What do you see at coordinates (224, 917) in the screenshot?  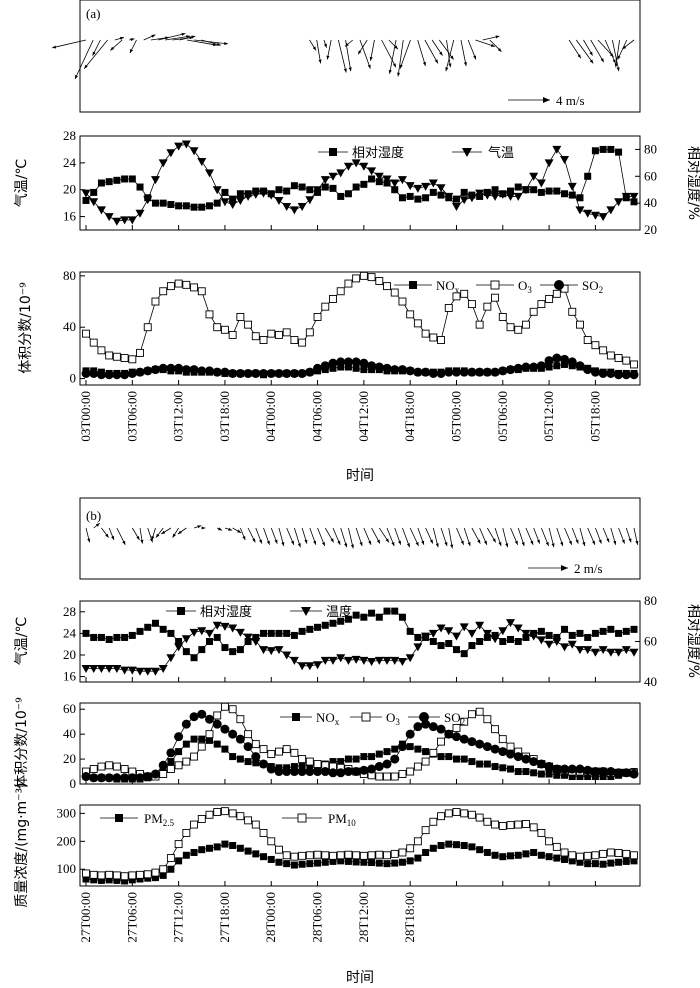 I see `x-tick-label: 27T18:00` at bounding box center [224, 917].